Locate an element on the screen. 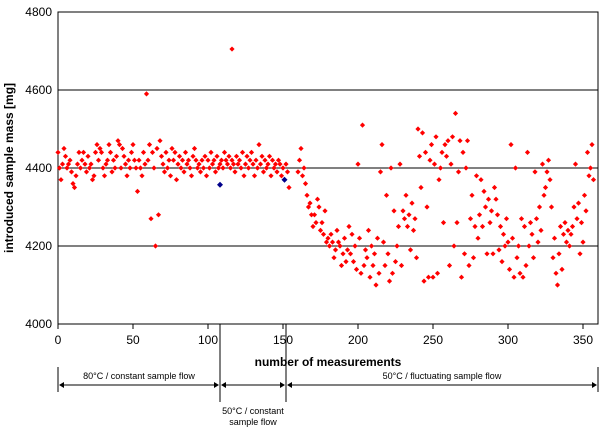 Image resolution: width=604 pixels, height=431 pixels. y-axis-title: introduced sample mass [mg] is located at coordinates (9, 168).